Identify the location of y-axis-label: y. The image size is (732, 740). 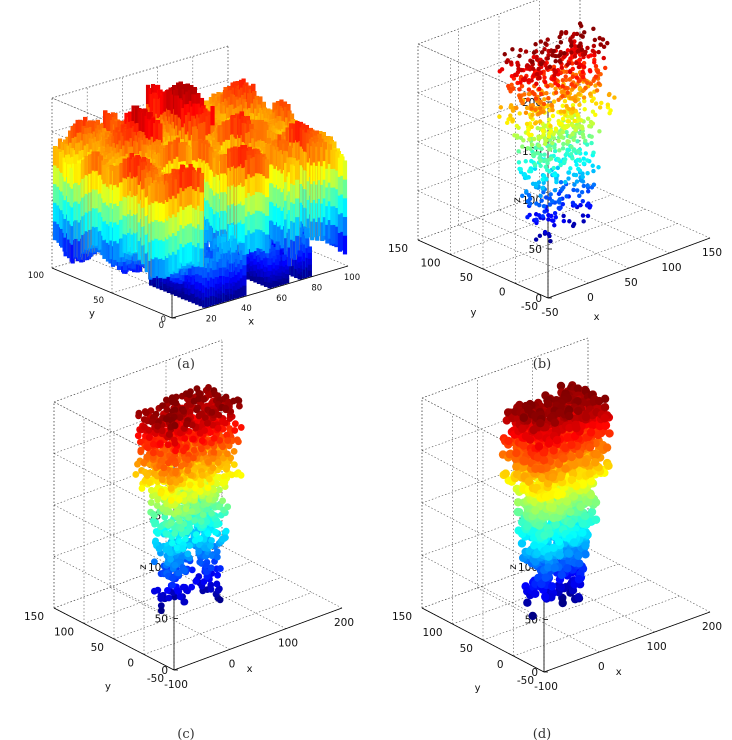
(92, 314).